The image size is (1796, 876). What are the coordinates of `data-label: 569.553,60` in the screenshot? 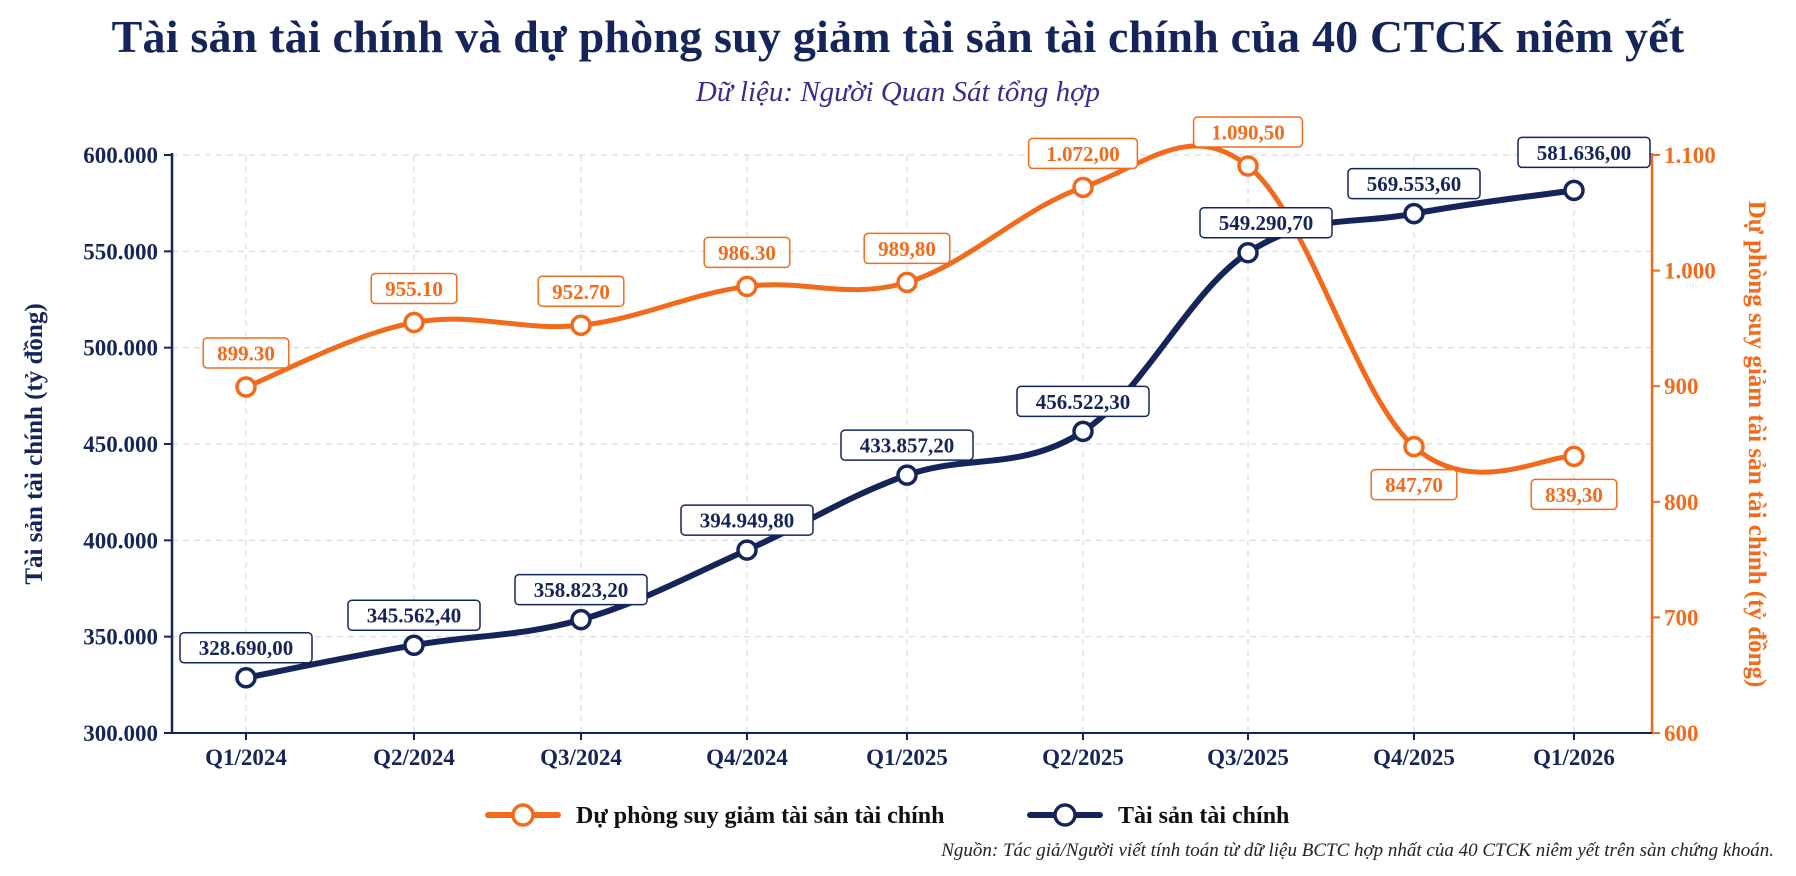 It's located at (1414, 184).